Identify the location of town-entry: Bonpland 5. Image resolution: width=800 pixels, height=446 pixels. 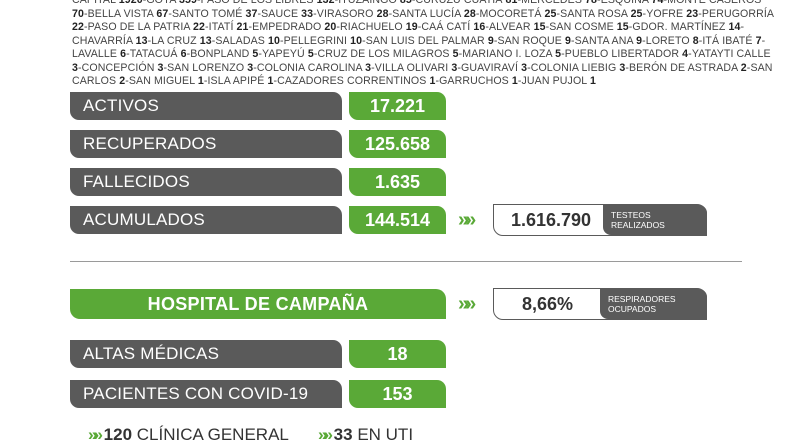
(224, 54).